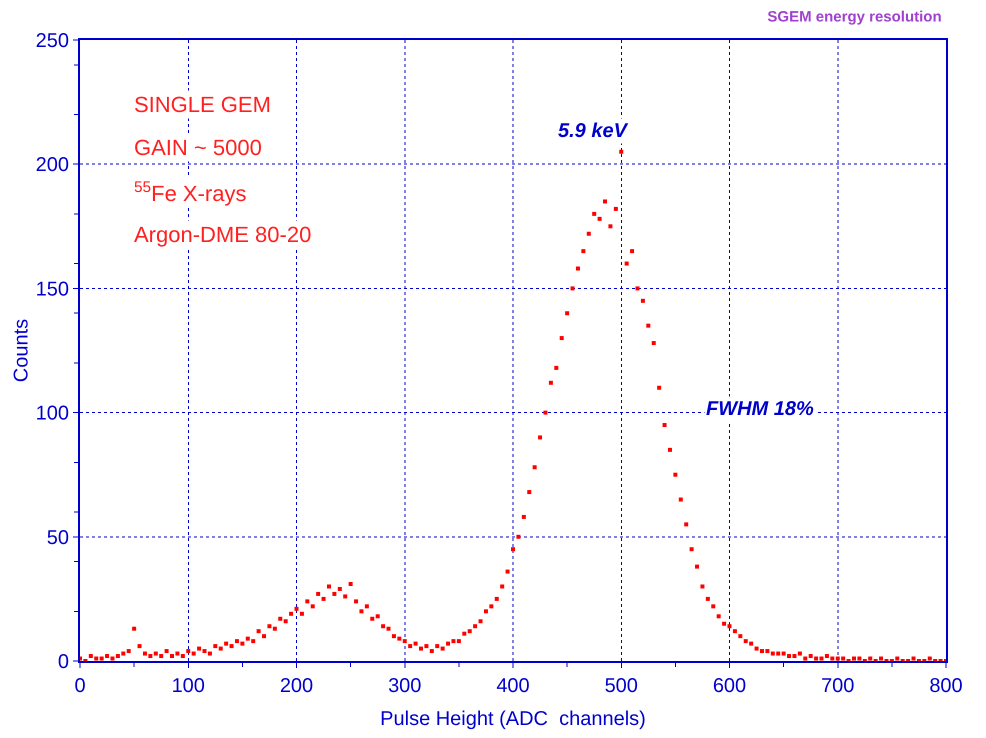 The image size is (986, 738). Describe the element at coordinates (405, 686) in the screenshot. I see `x-tick-label: 300` at that location.